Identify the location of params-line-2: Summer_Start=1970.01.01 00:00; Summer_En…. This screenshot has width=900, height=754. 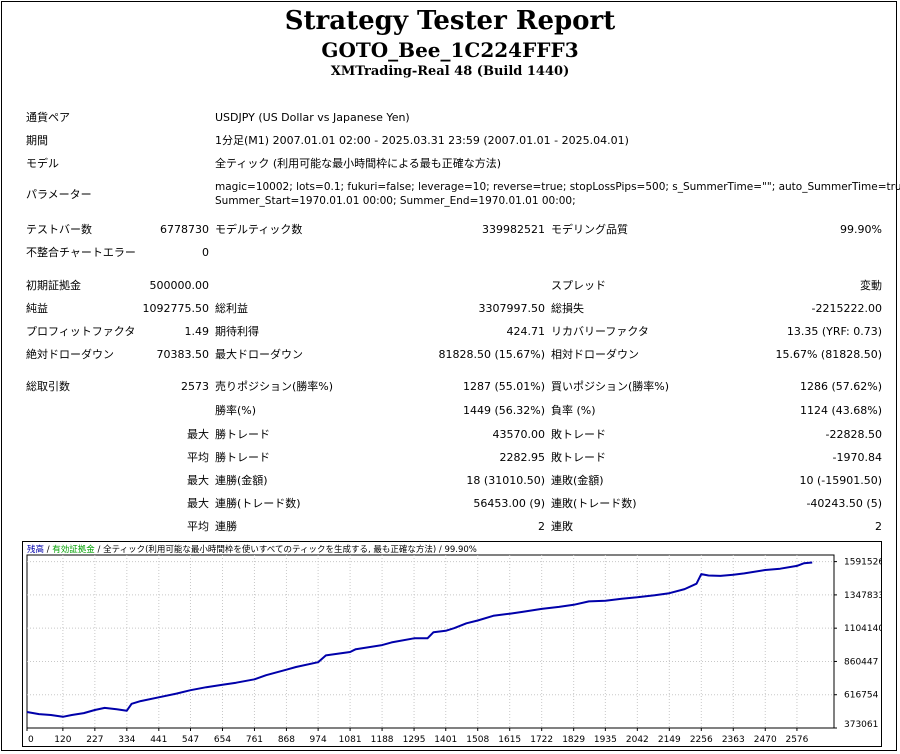
(395, 201).